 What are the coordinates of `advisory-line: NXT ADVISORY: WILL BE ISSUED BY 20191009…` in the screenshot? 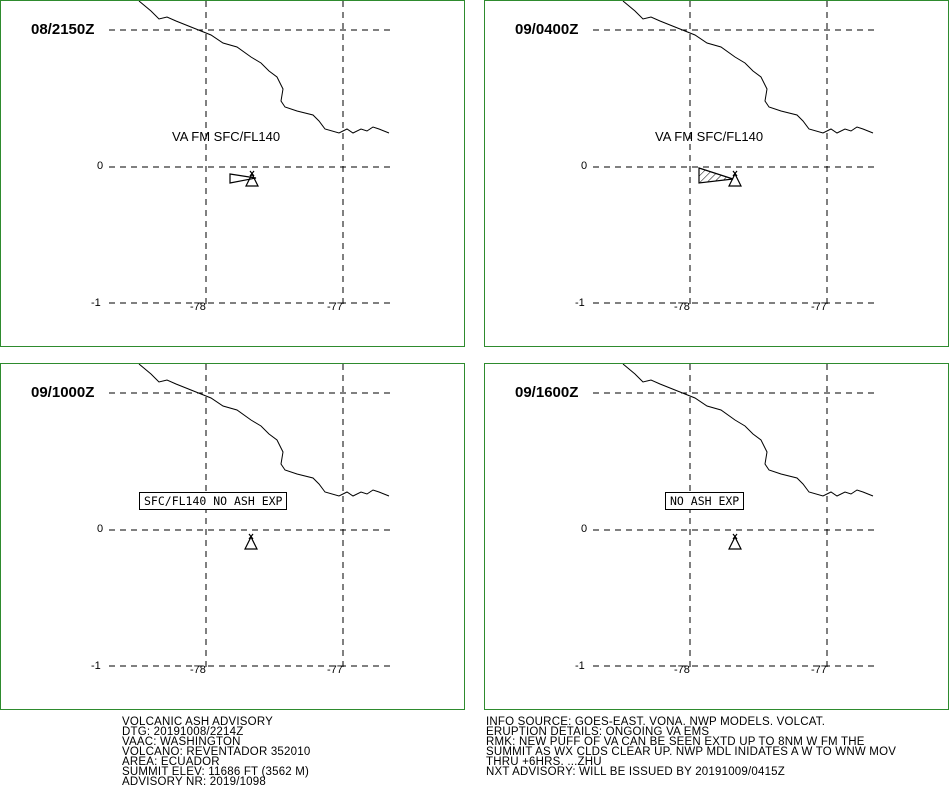 It's located at (635, 772).